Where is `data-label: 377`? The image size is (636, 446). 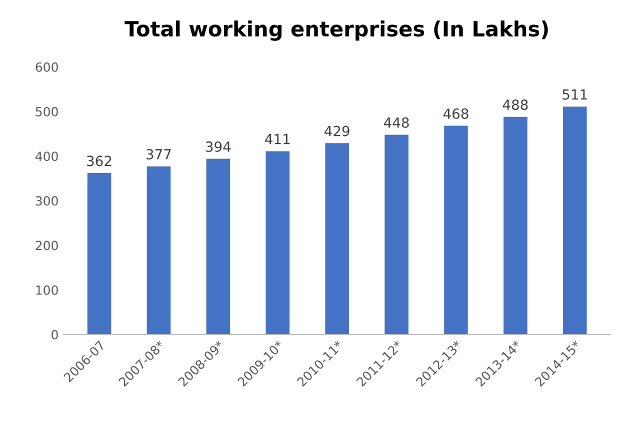
data-label: 377 is located at coordinates (158, 154).